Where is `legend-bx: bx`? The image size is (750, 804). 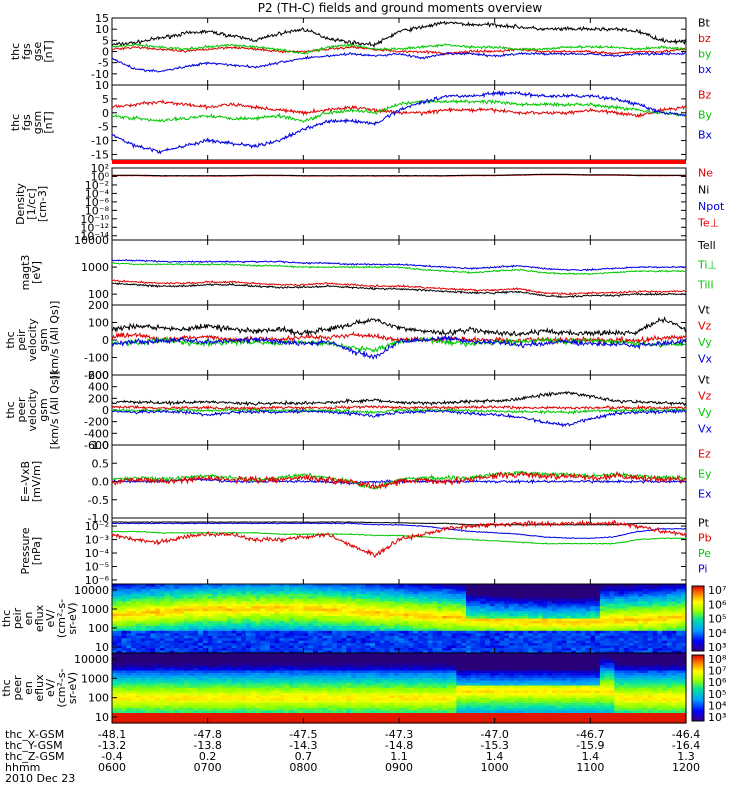 legend-bx: bx is located at coordinates (705, 69).